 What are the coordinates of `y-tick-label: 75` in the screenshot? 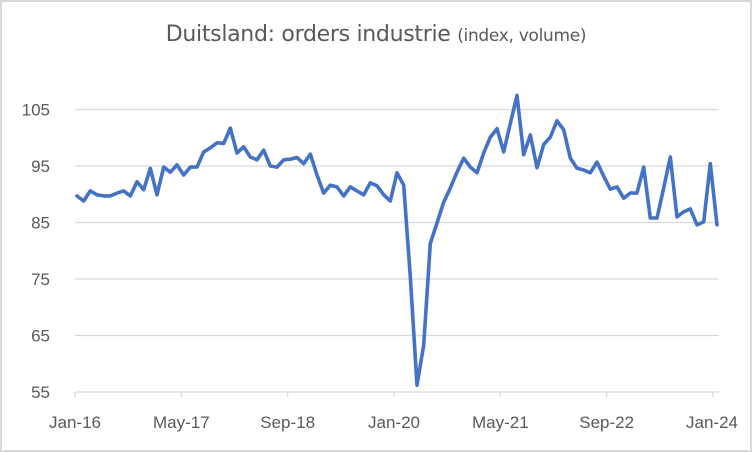 It's located at (40, 279).